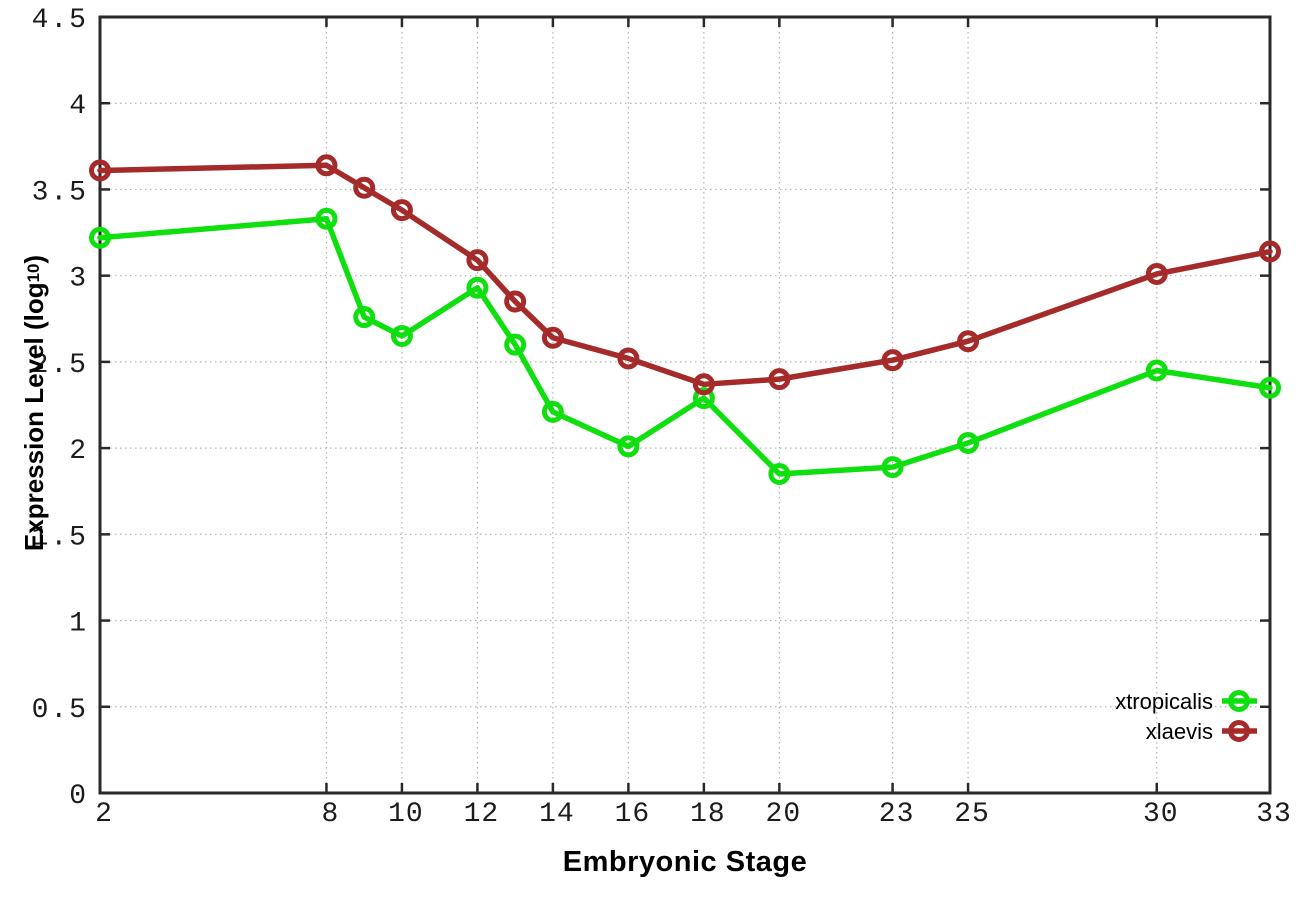 The height and width of the screenshot is (907, 1296). What do you see at coordinates (60, 710) in the screenshot?
I see `y-tick-label: 0.5` at bounding box center [60, 710].